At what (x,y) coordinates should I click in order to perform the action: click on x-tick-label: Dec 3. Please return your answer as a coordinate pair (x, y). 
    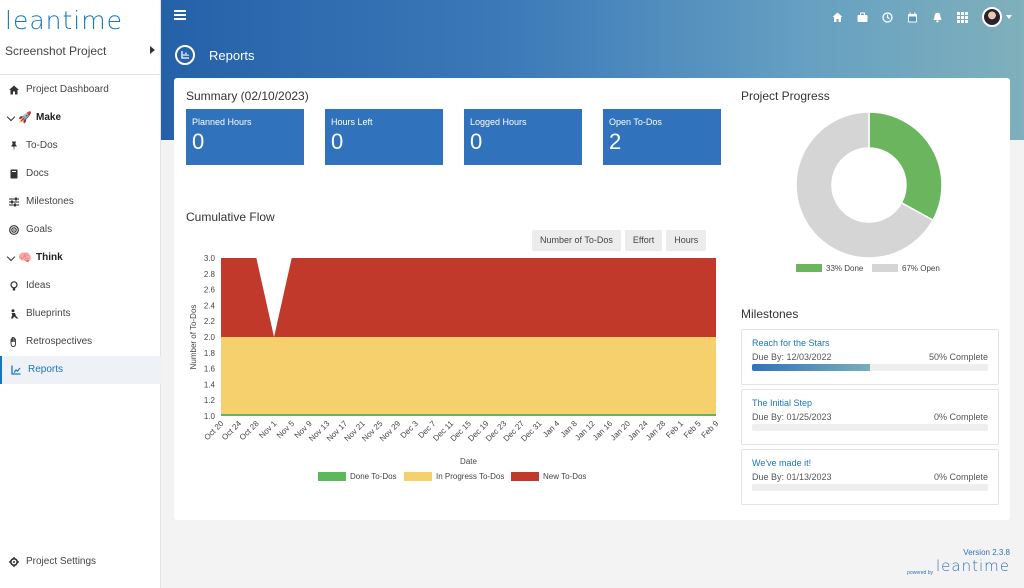
    Looking at the image, I should click on (410, 430).